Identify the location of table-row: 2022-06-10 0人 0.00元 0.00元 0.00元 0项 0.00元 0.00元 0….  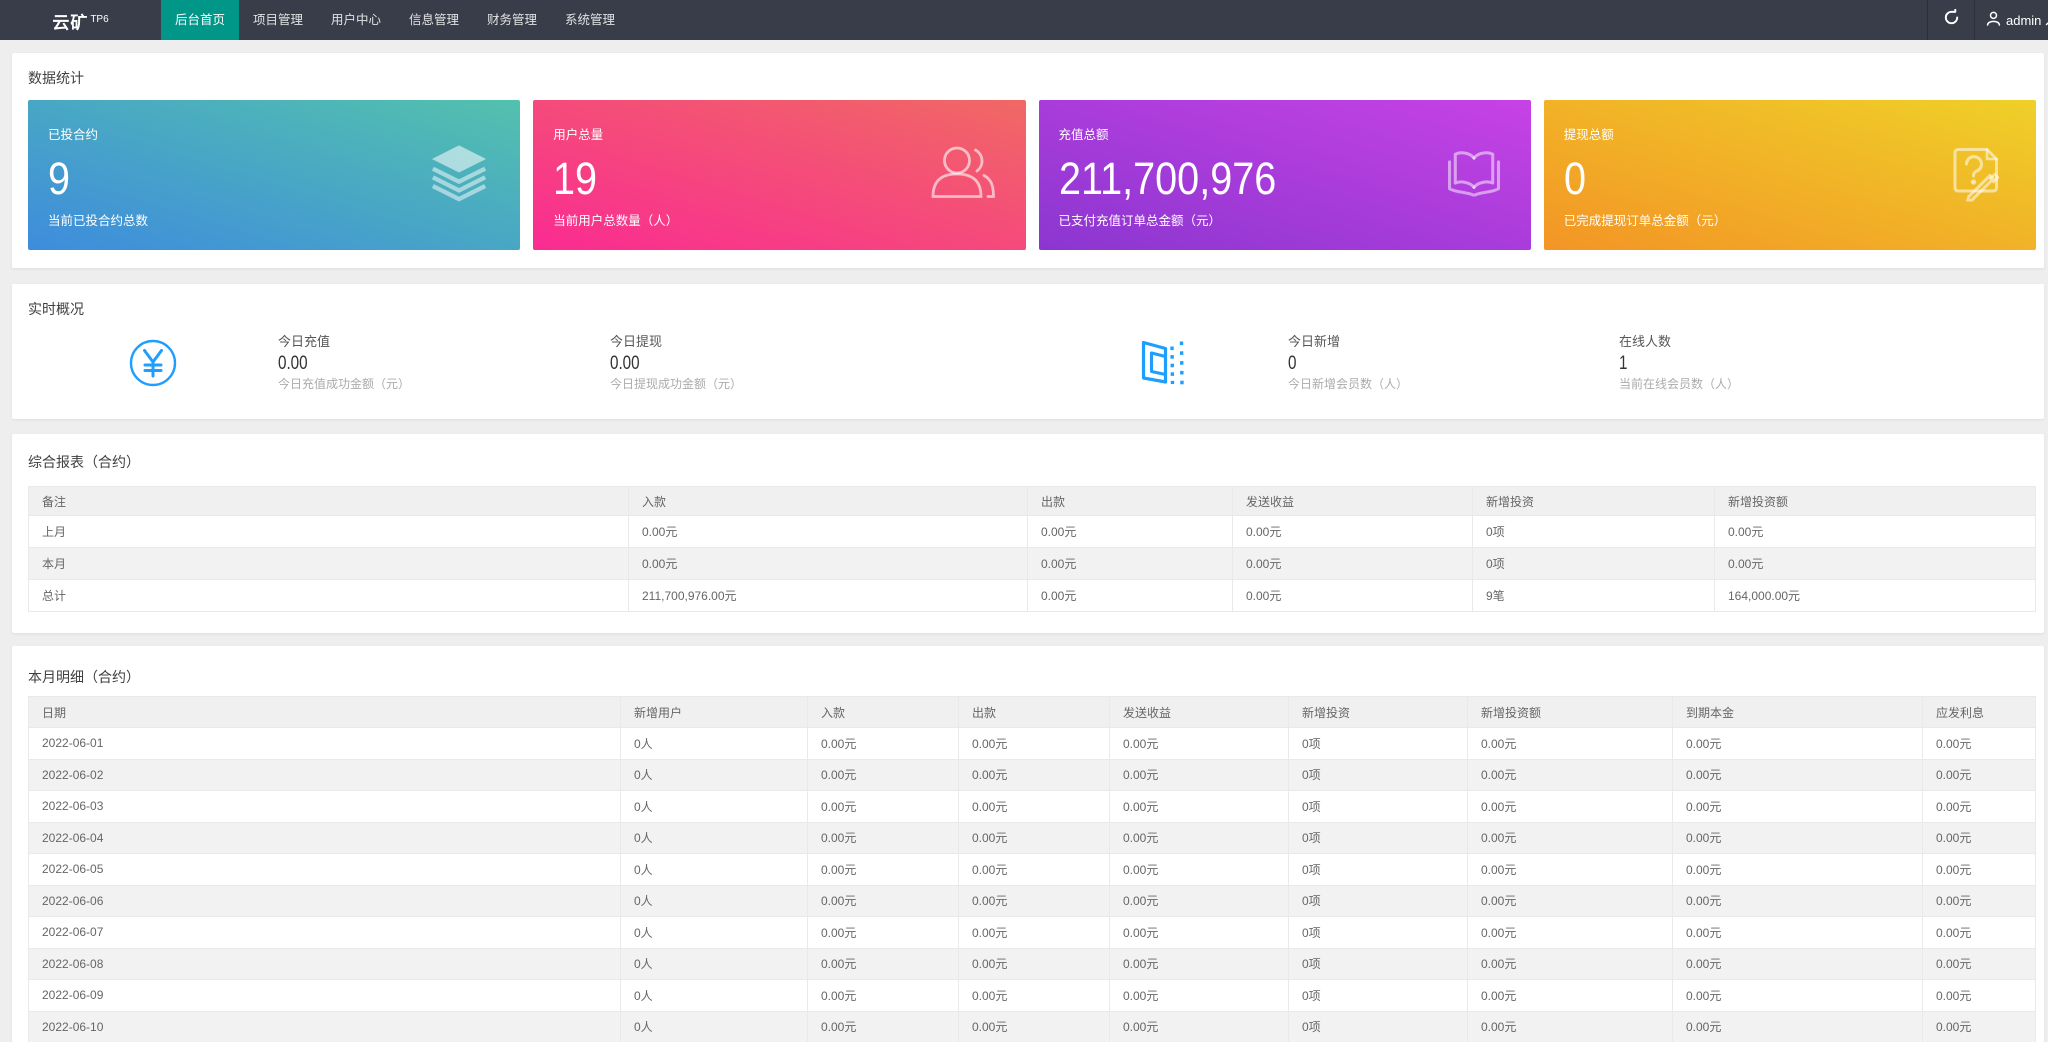
(1032, 1026).